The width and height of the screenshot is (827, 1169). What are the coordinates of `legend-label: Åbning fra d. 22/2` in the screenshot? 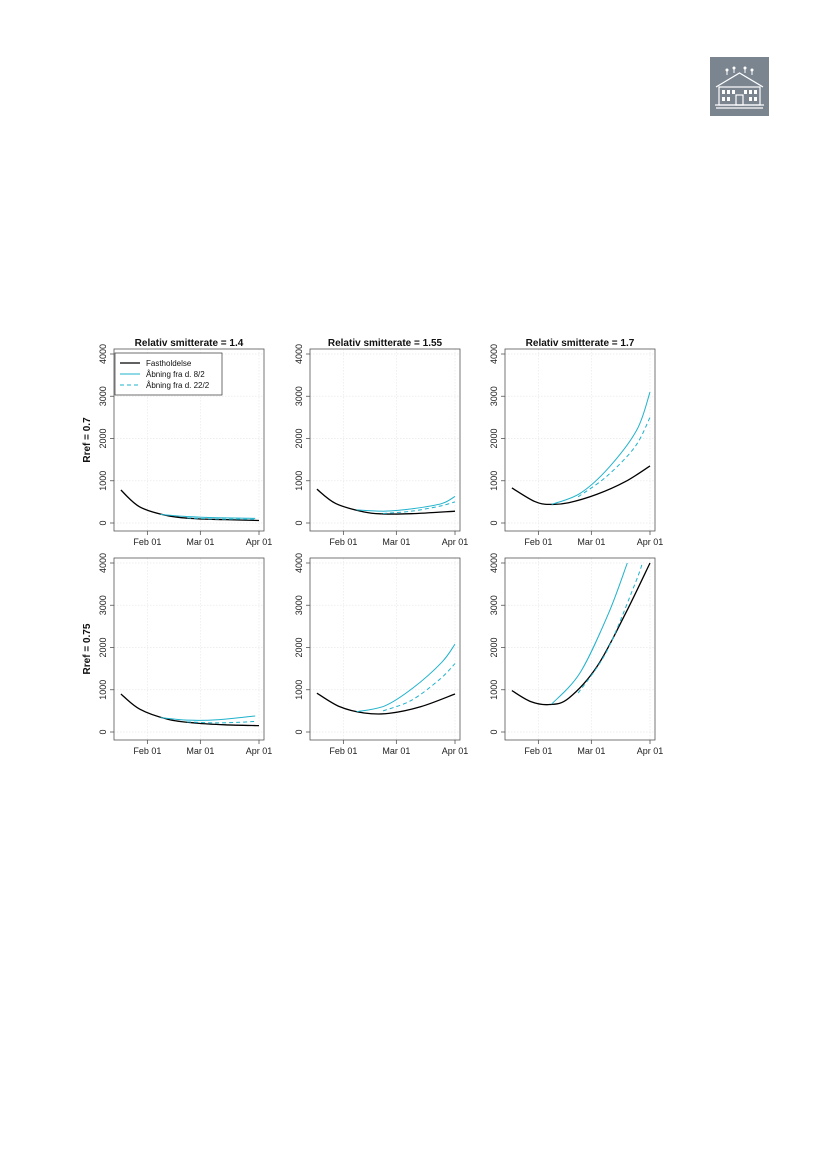 It's located at (178, 385).